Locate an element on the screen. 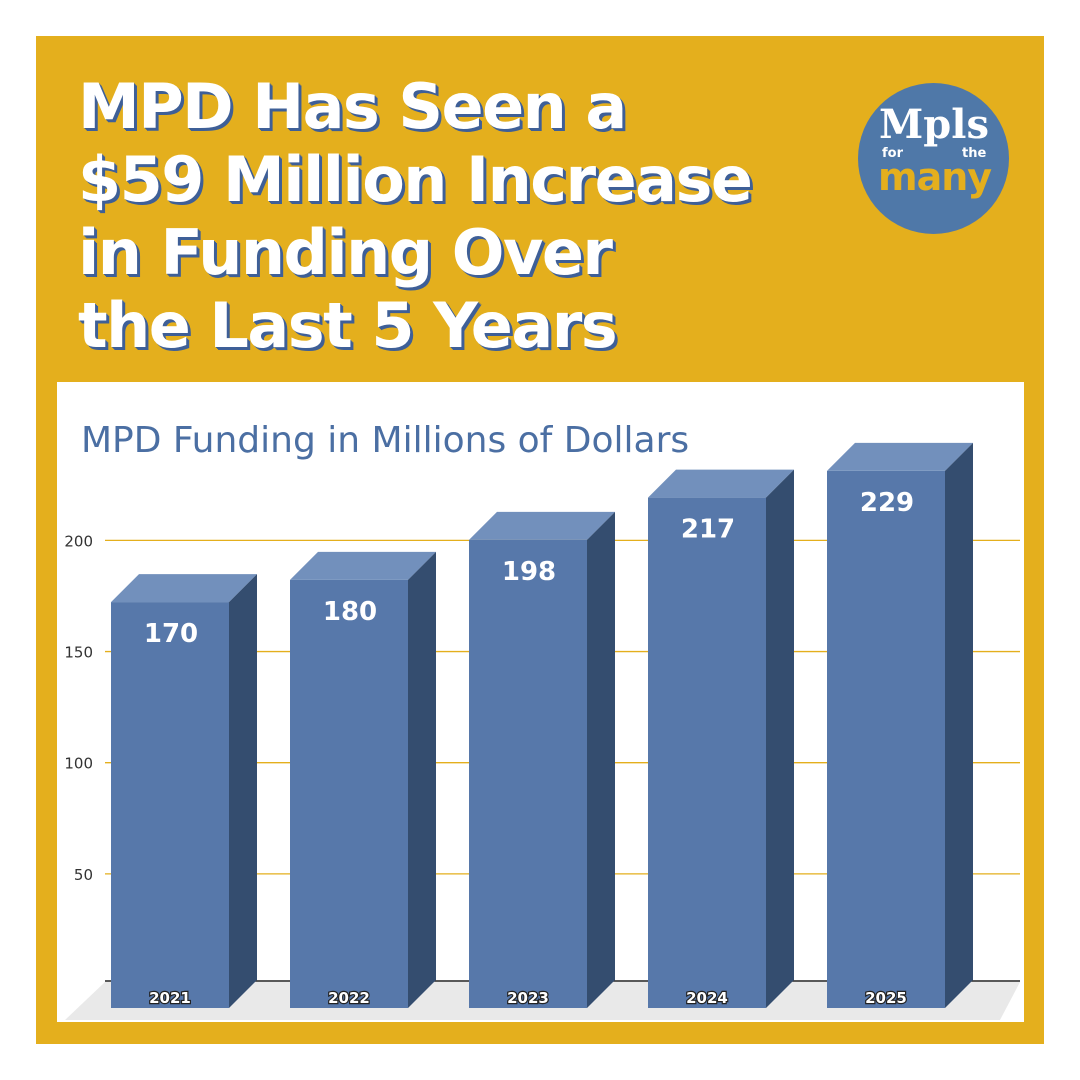 This screenshot has height=1080, width=1080. y-tick-label: 50 is located at coordinates (83, 875).